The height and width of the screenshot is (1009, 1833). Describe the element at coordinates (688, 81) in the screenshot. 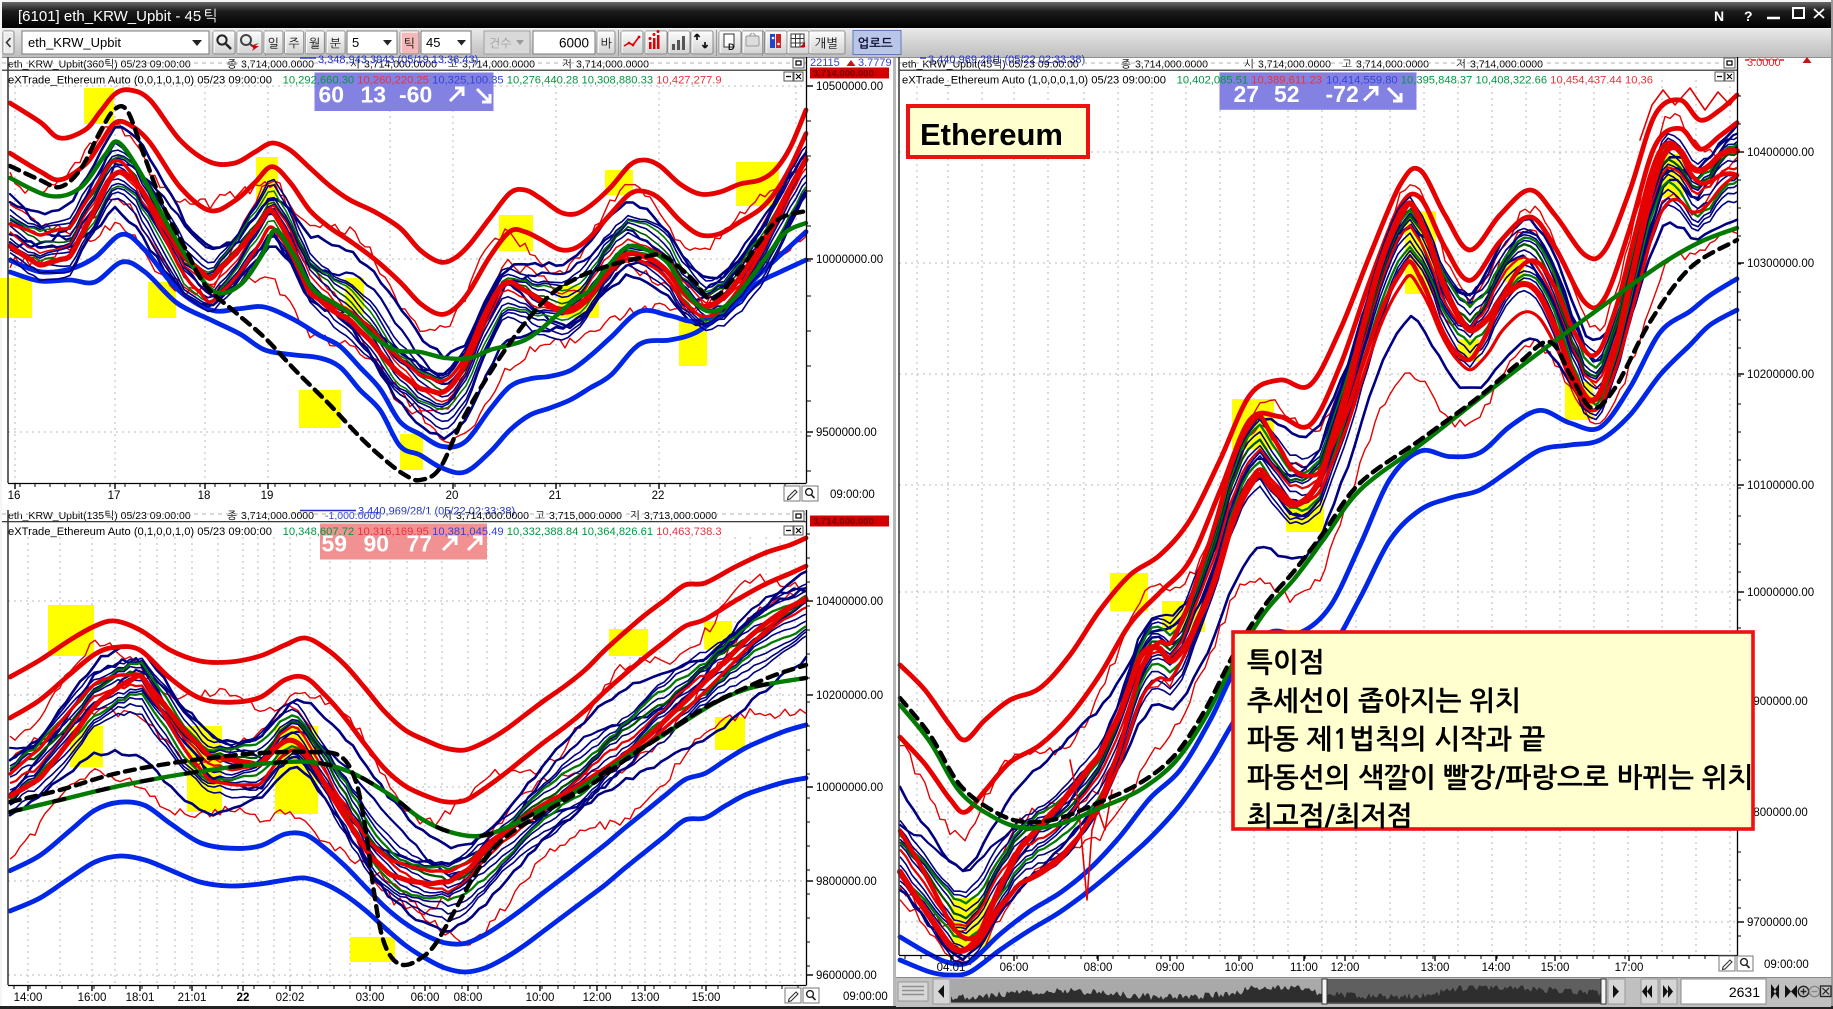

I see `svg-text: 10,427,277.9` at that location.